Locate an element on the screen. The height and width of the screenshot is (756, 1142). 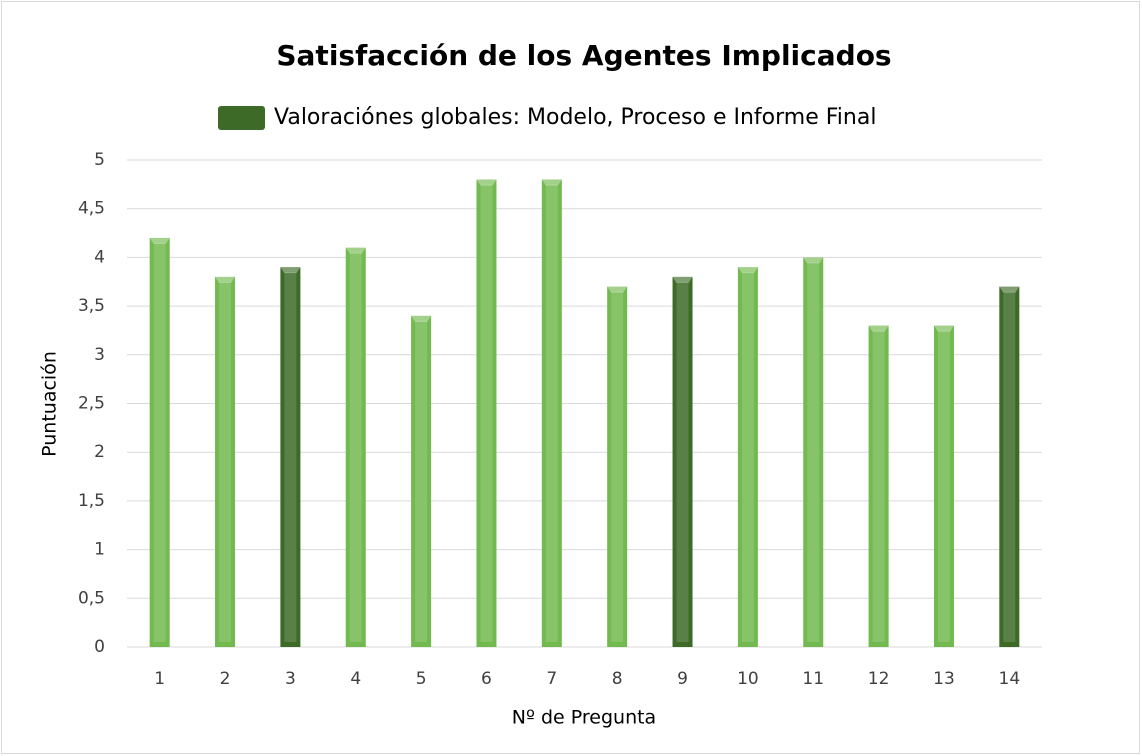
x-tick-label: 10 is located at coordinates (748, 679).